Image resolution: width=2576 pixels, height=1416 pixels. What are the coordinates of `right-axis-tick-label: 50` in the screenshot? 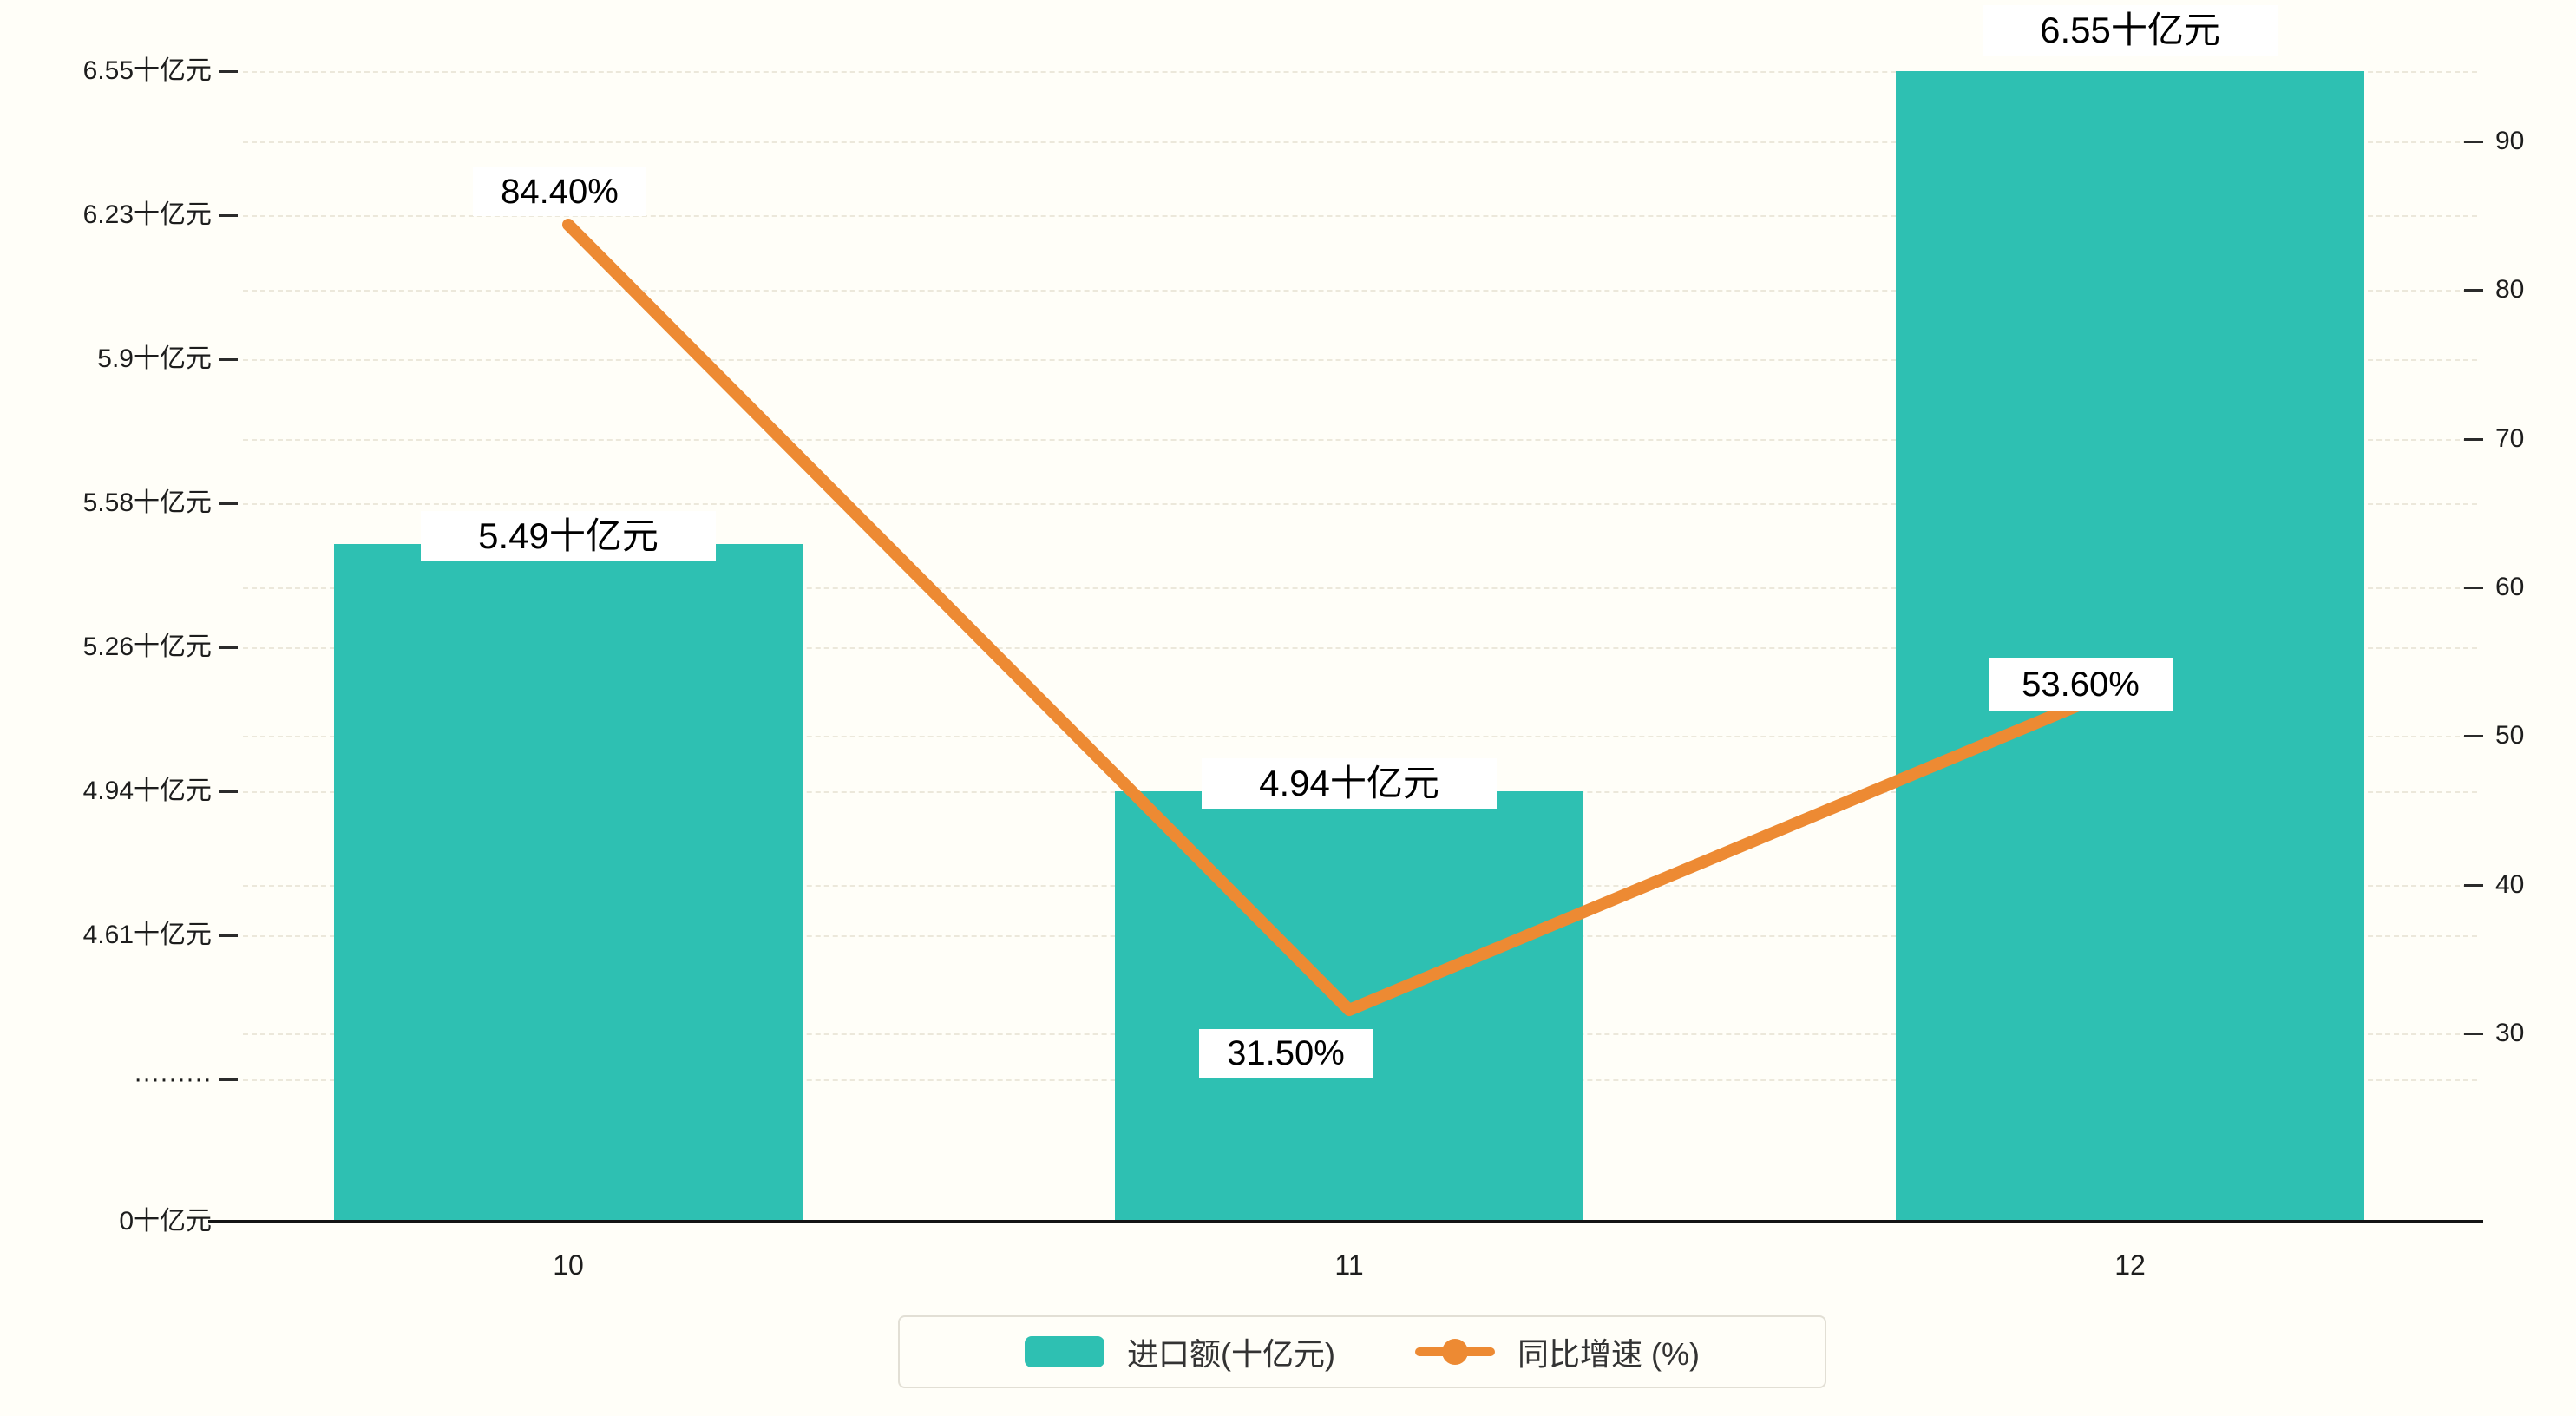 It's located at (2510, 736).